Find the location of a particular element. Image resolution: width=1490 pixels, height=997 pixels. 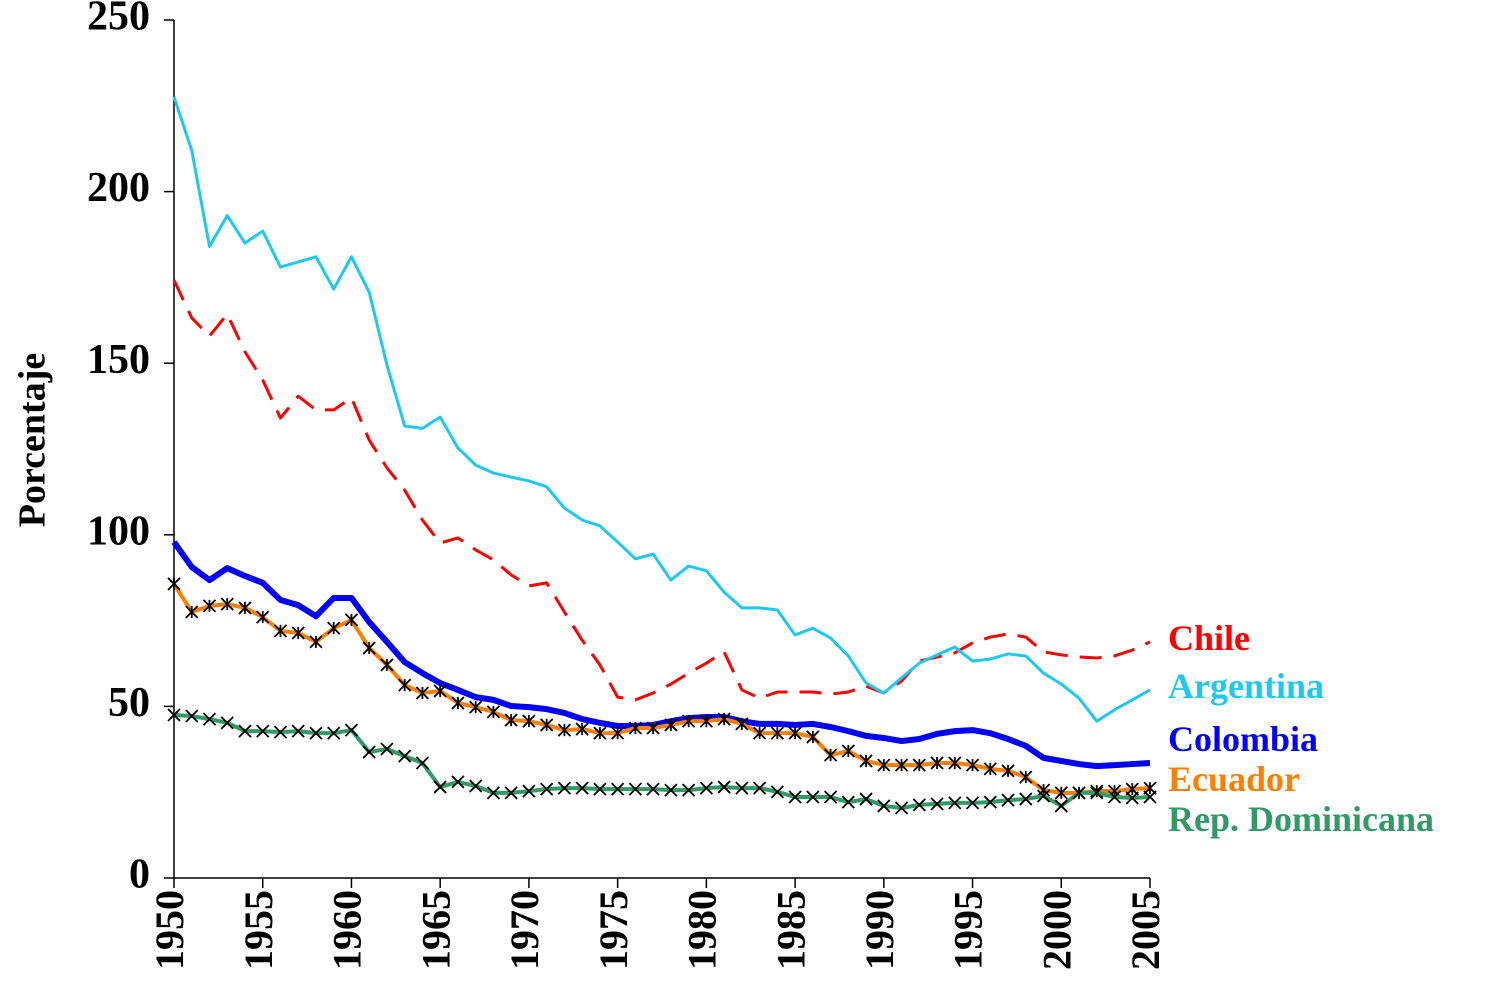

y-tick-label: 250 is located at coordinates (118, 20).